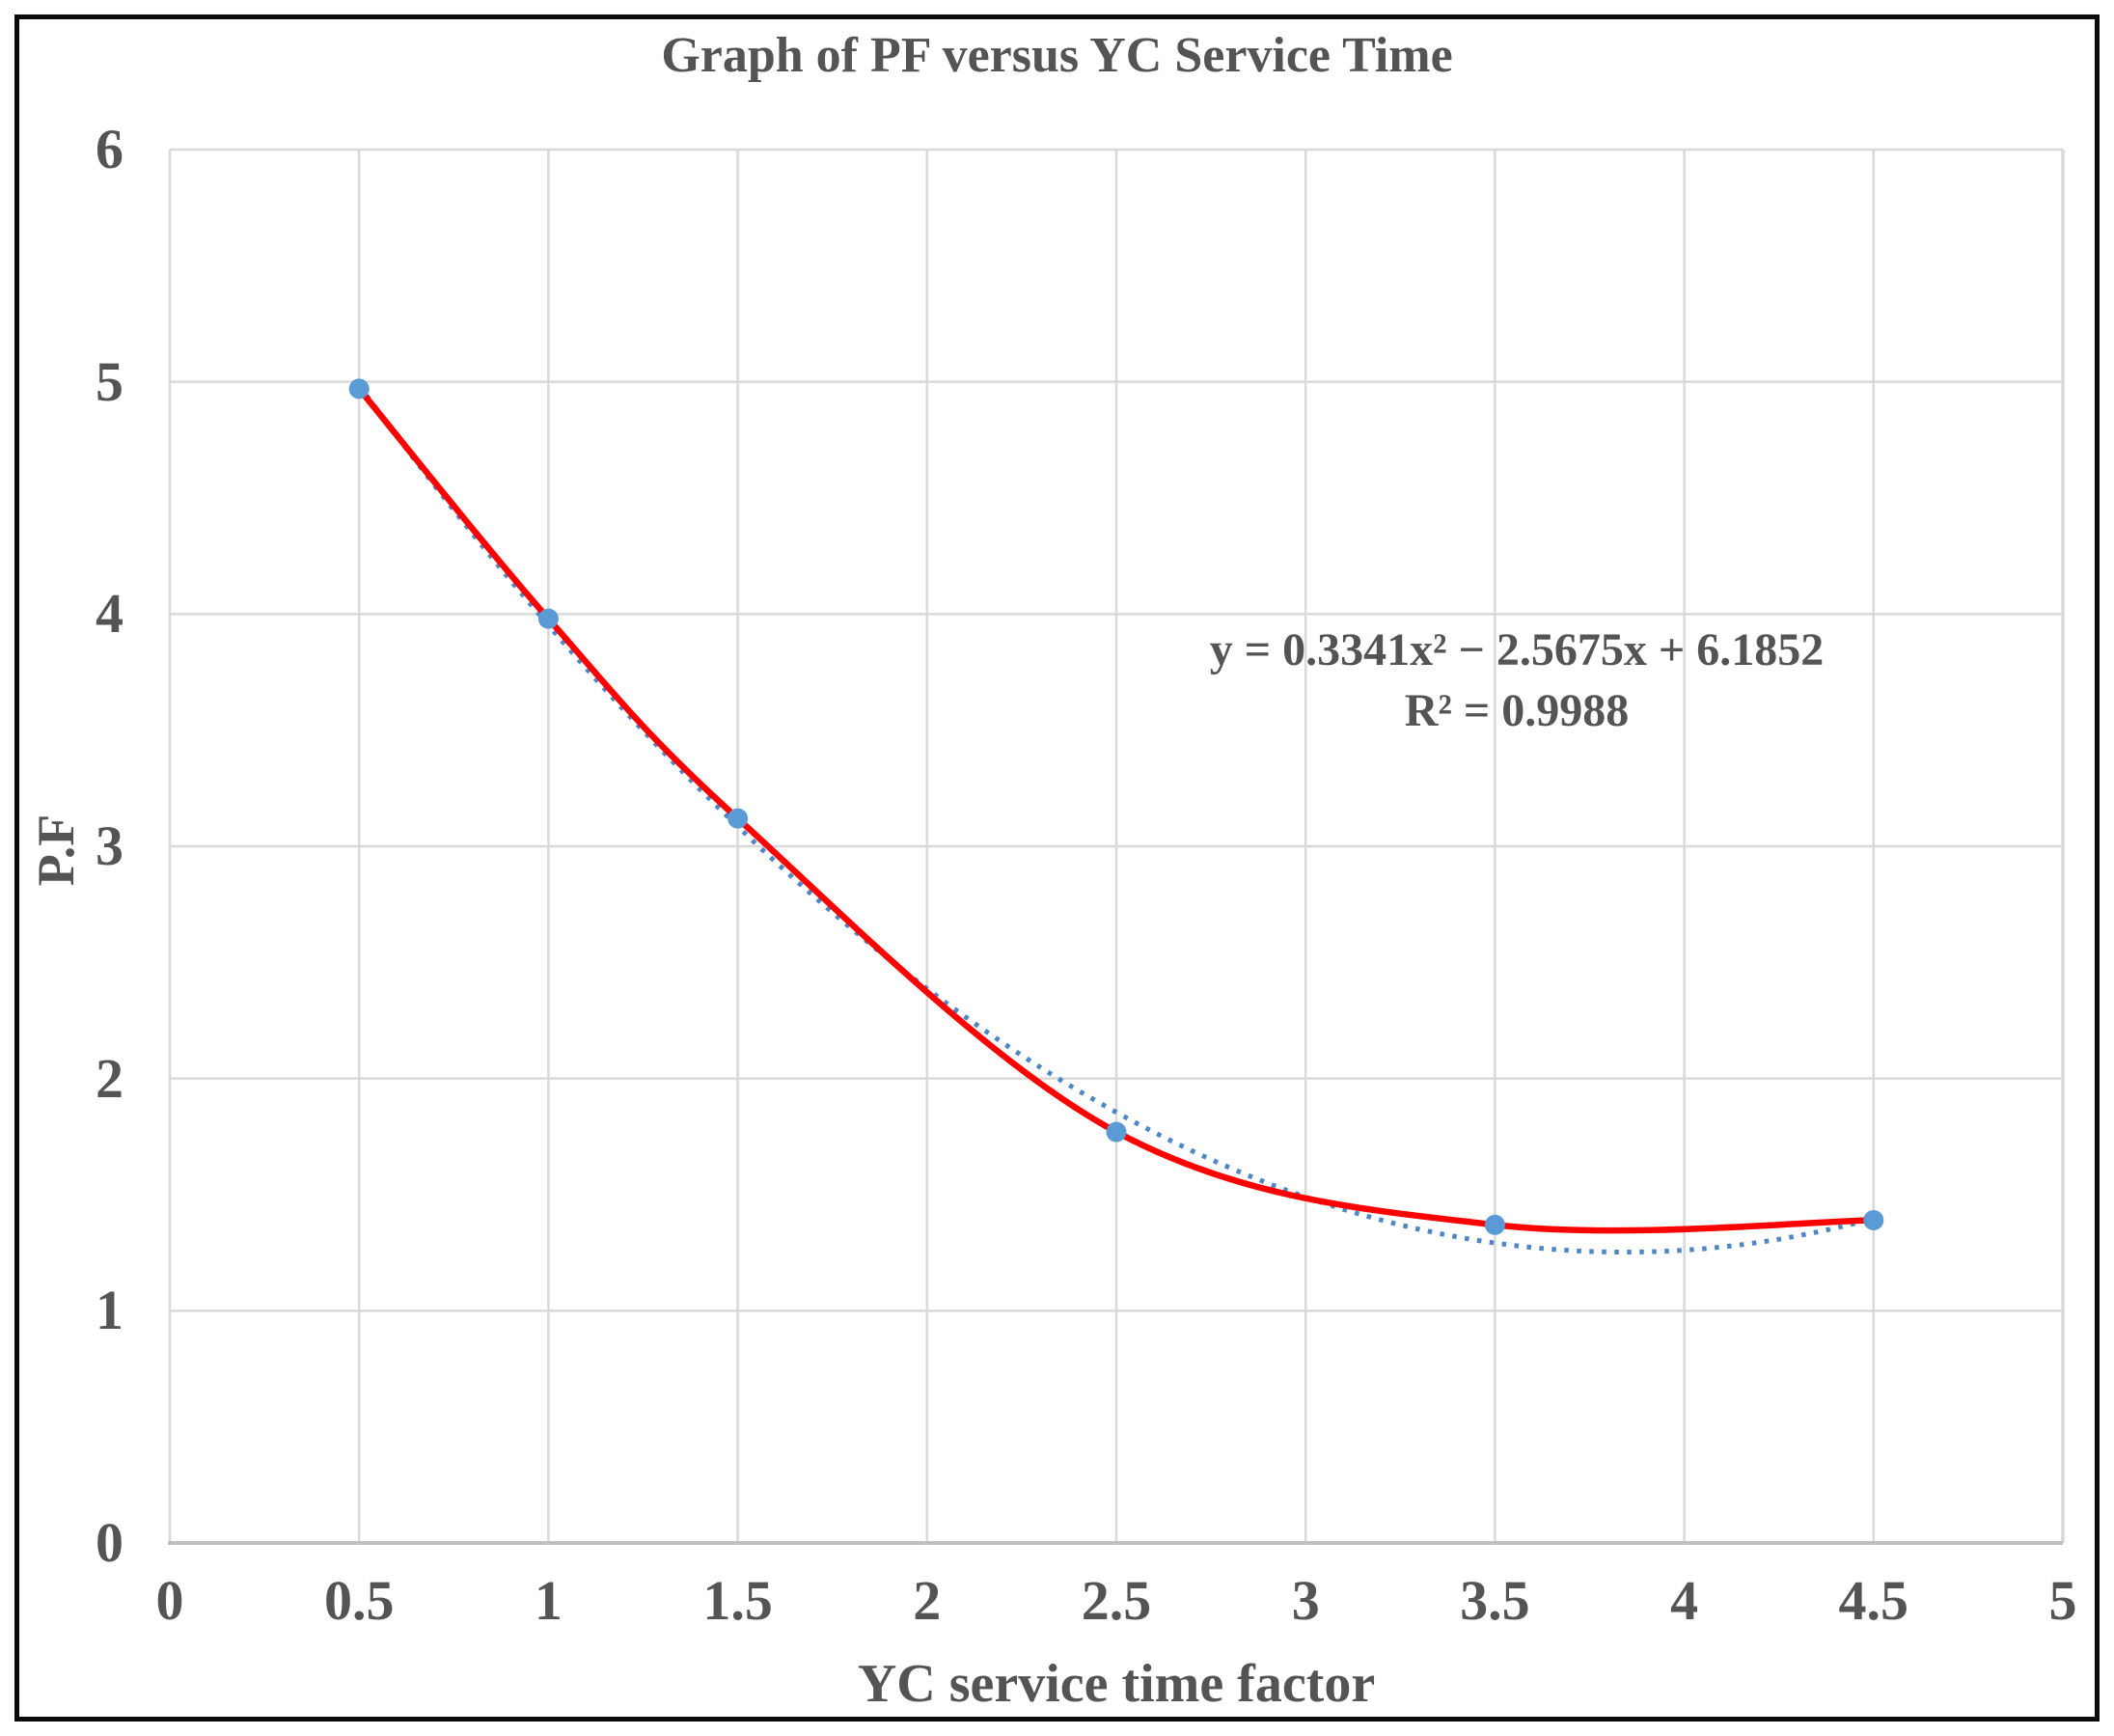 The height and width of the screenshot is (1736, 2114). Describe the element at coordinates (110, 381) in the screenshot. I see `y-tick-label: 5` at that location.